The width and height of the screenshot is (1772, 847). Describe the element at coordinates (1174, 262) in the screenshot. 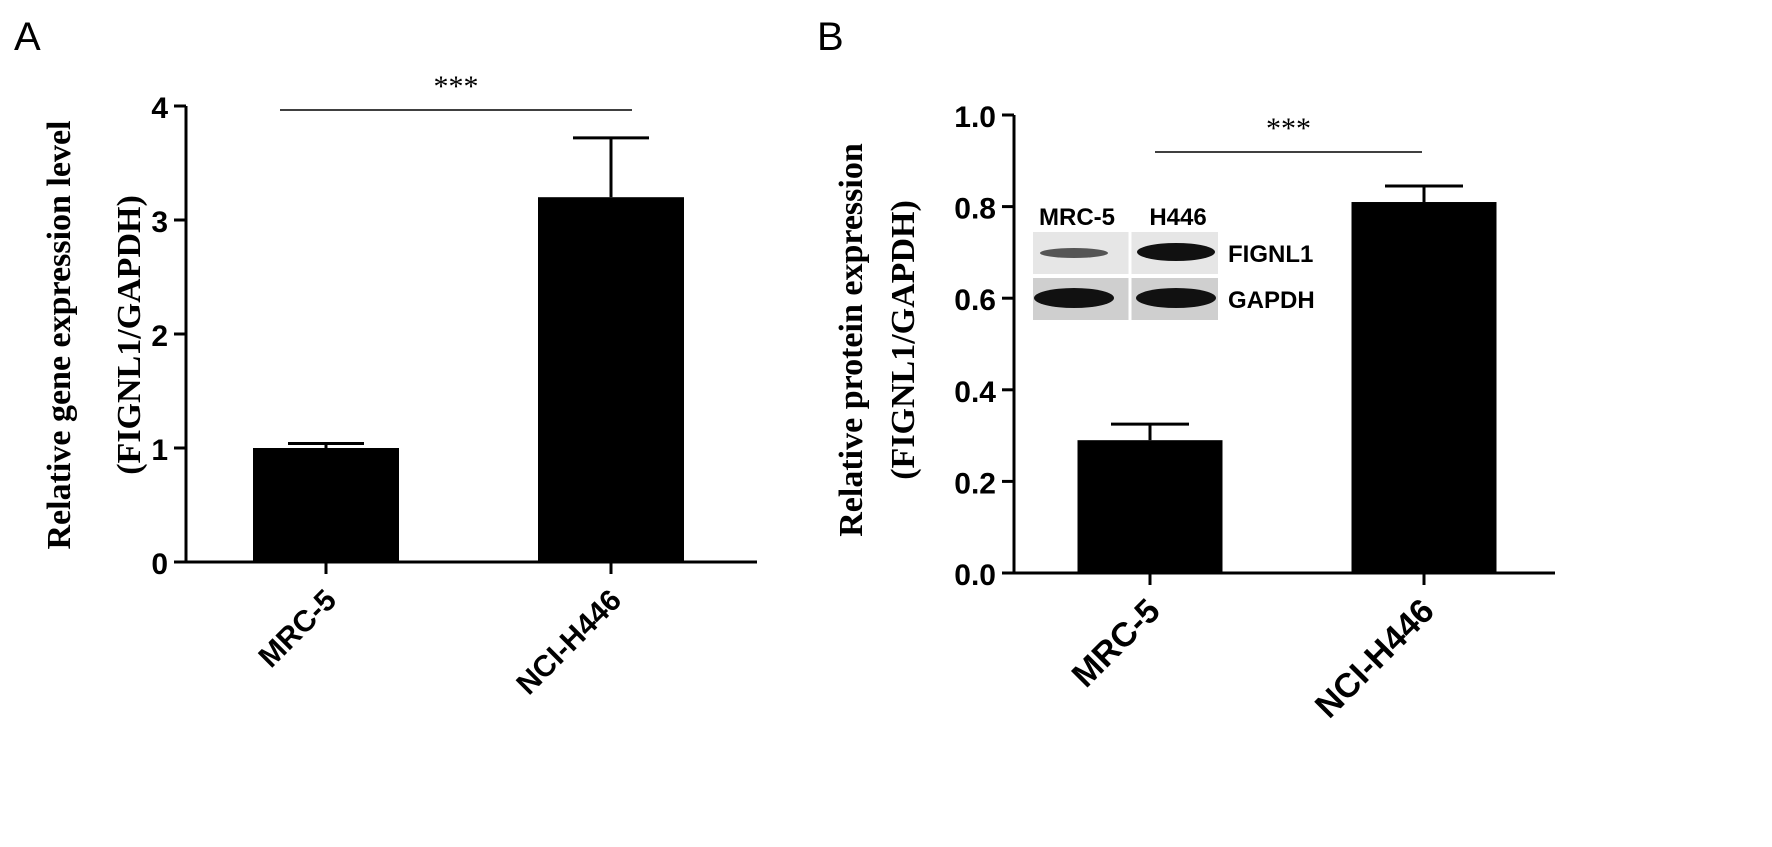

I see `western-blot-inset: MRC-5 H446 FIGNL1 GAPDH` at that location.